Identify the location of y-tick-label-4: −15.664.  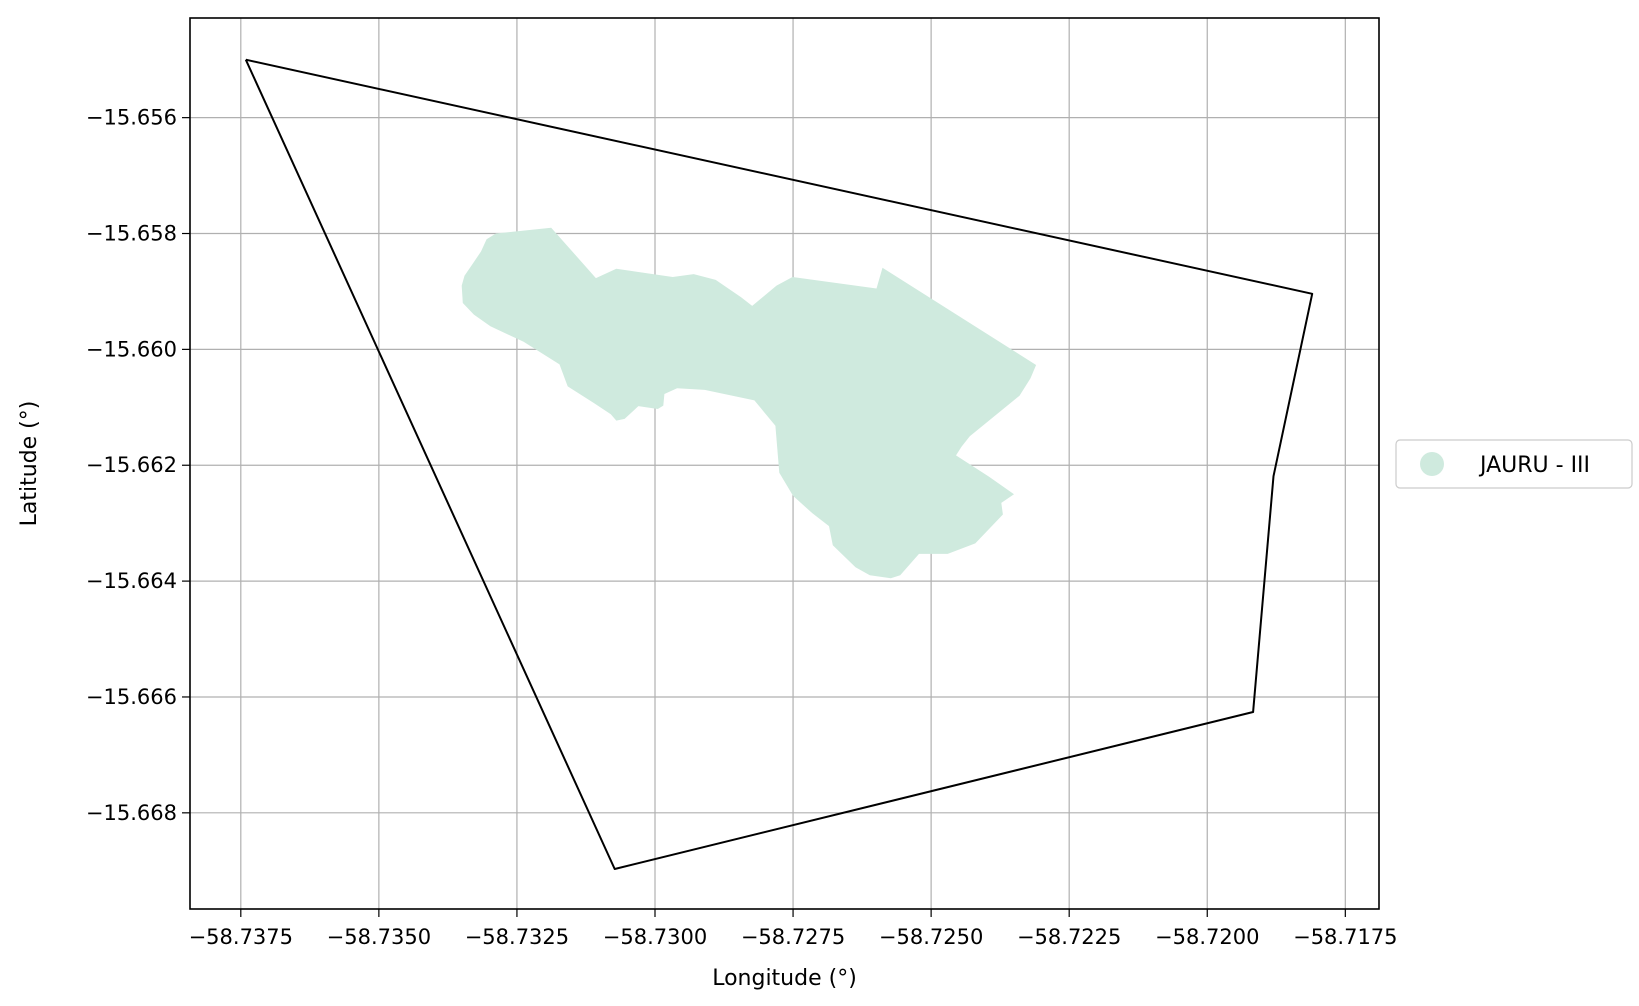
(131, 581).